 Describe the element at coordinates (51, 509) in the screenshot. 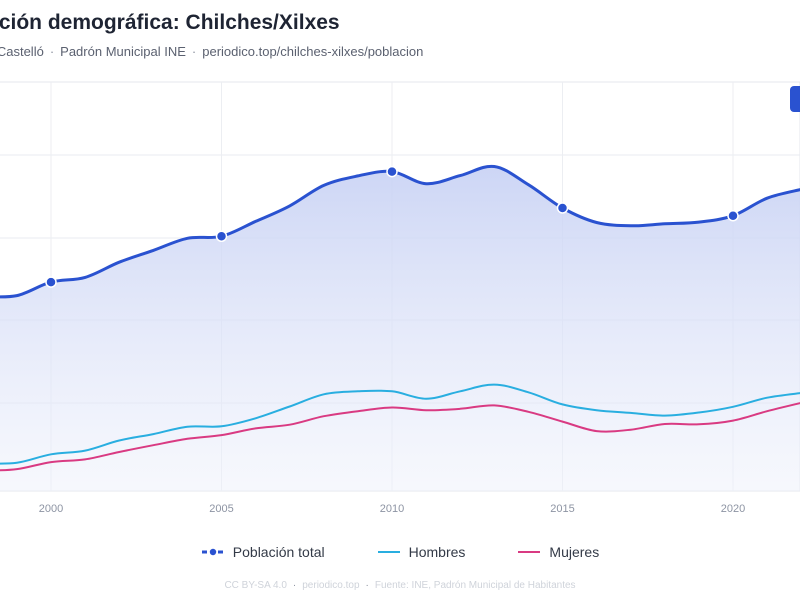

I see `x-tick-label: 2000` at that location.